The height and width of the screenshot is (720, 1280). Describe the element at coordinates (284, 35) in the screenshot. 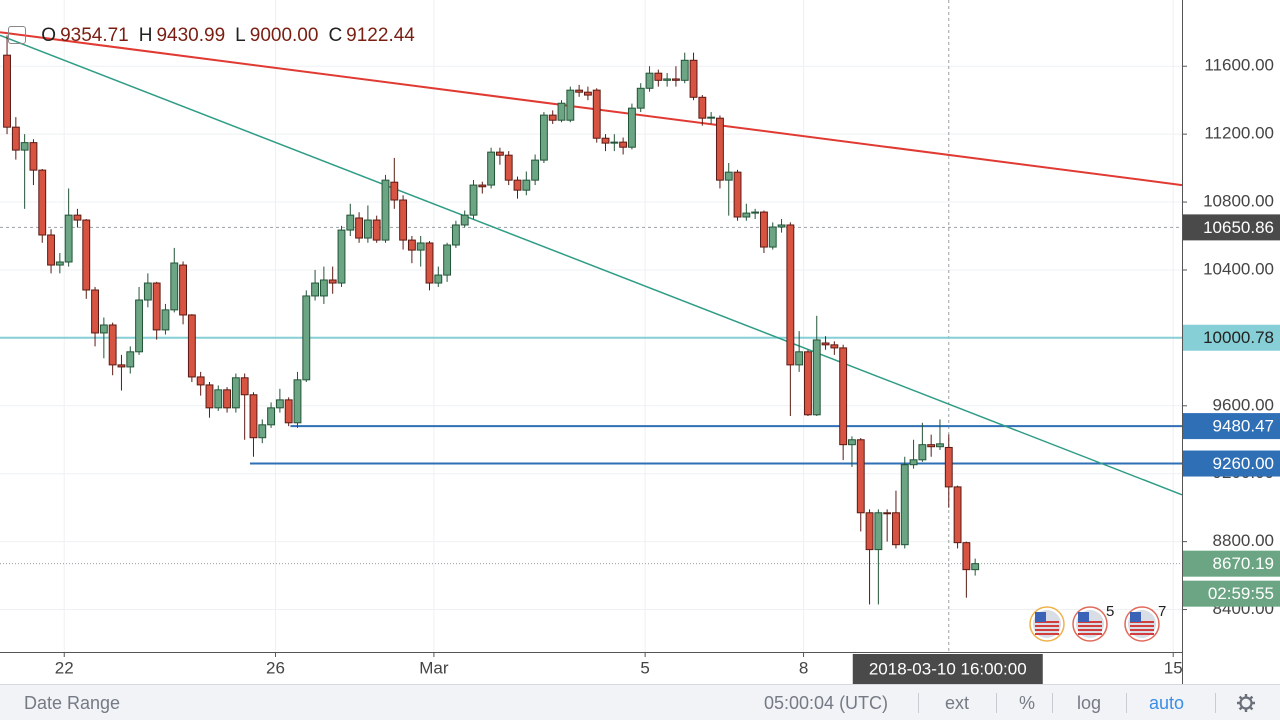

I see `ohlc-value: 9000.00` at that location.